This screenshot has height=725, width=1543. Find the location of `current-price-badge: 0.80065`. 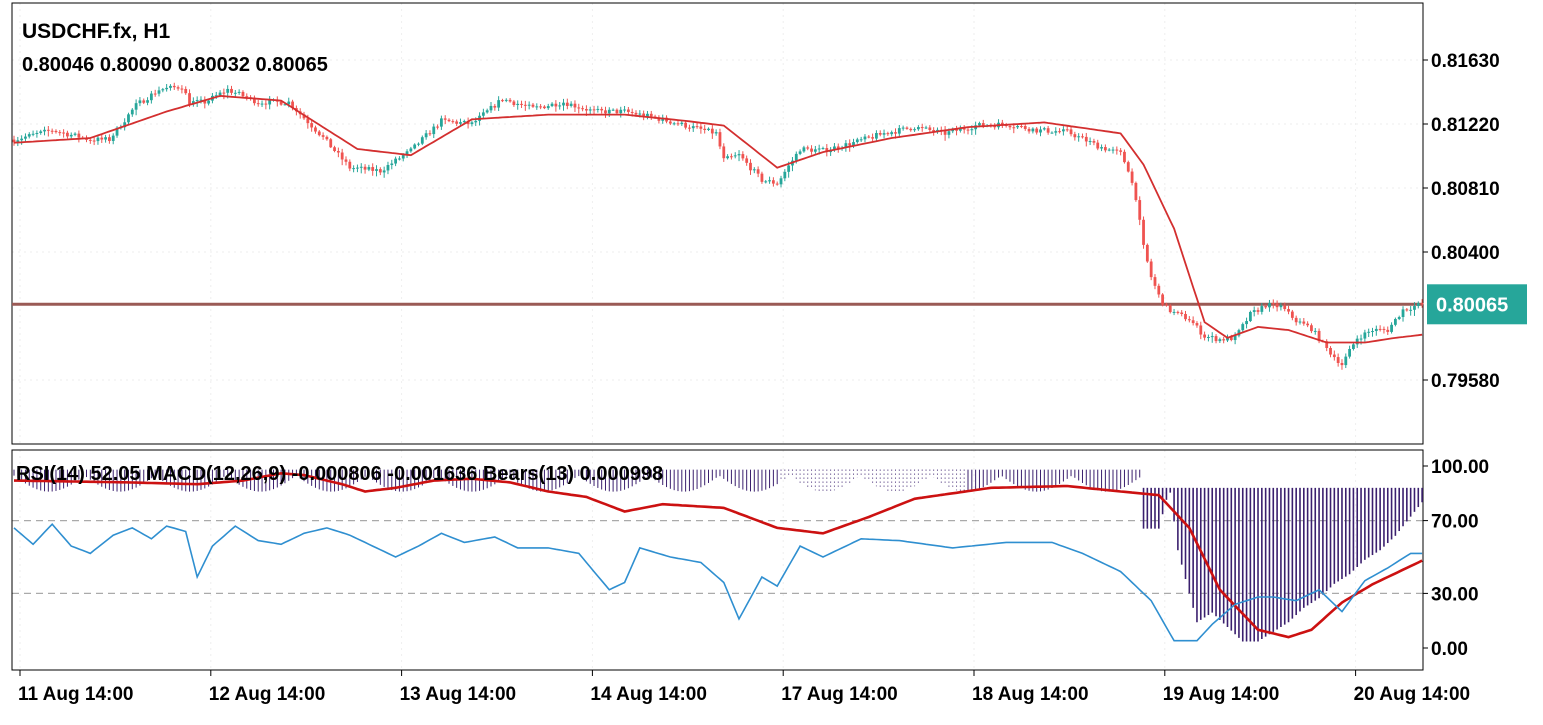

current-price-badge: 0.80065 is located at coordinates (1477, 304).